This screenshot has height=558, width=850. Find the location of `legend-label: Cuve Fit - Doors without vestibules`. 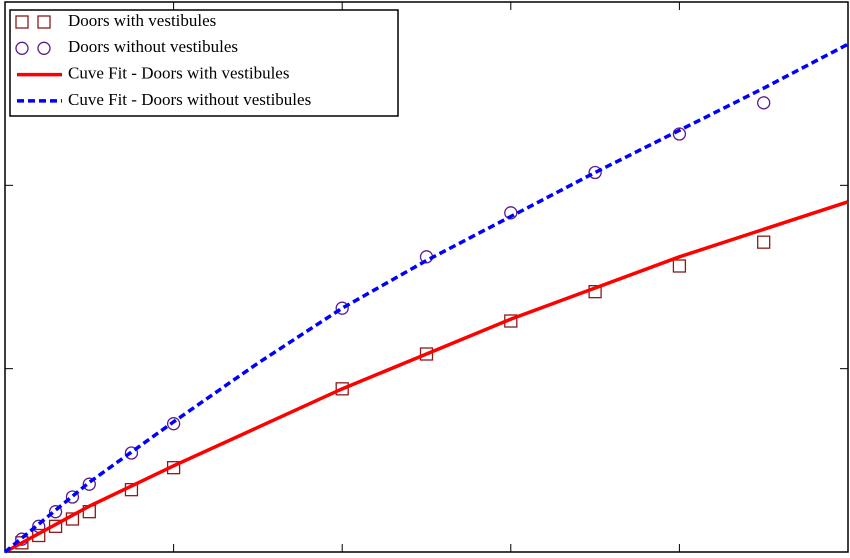

legend-label: Cuve Fit - Doors without vestibules is located at coordinates (189, 99).